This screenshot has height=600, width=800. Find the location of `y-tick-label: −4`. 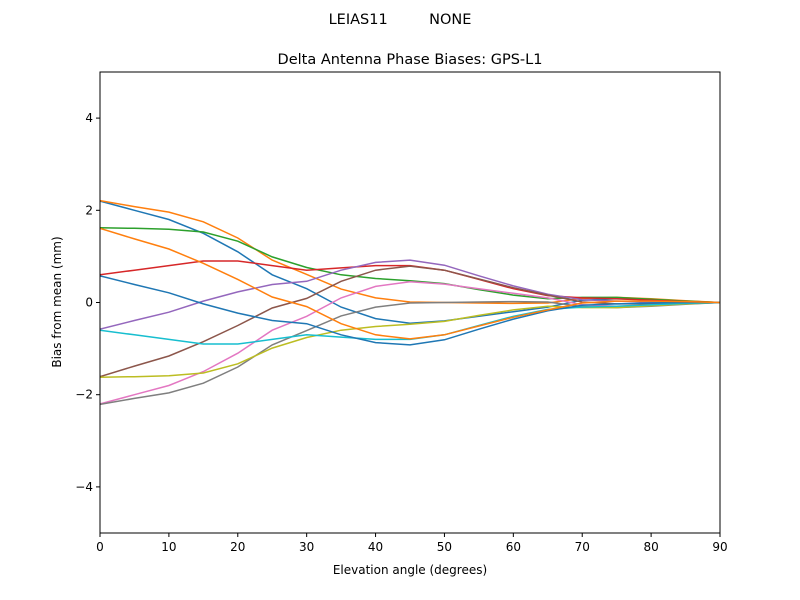

y-tick-label: −4 is located at coordinates (84, 487).